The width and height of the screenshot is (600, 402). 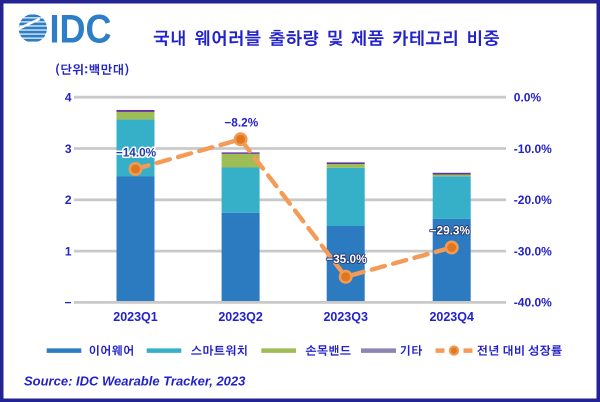 I want to click on svg-text: 2023Q3, so click(x=345, y=317).